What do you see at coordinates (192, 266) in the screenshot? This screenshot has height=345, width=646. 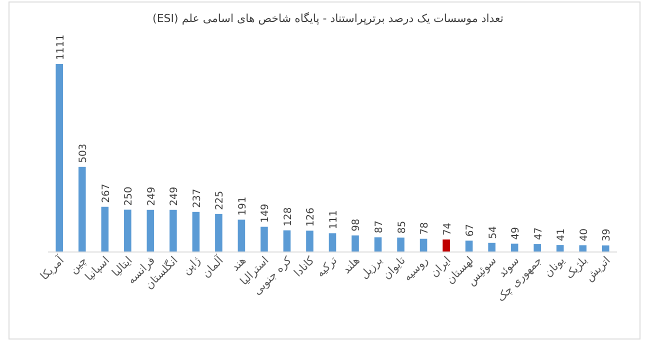 I see `x-tick-label: ژاپن` at bounding box center [192, 266].